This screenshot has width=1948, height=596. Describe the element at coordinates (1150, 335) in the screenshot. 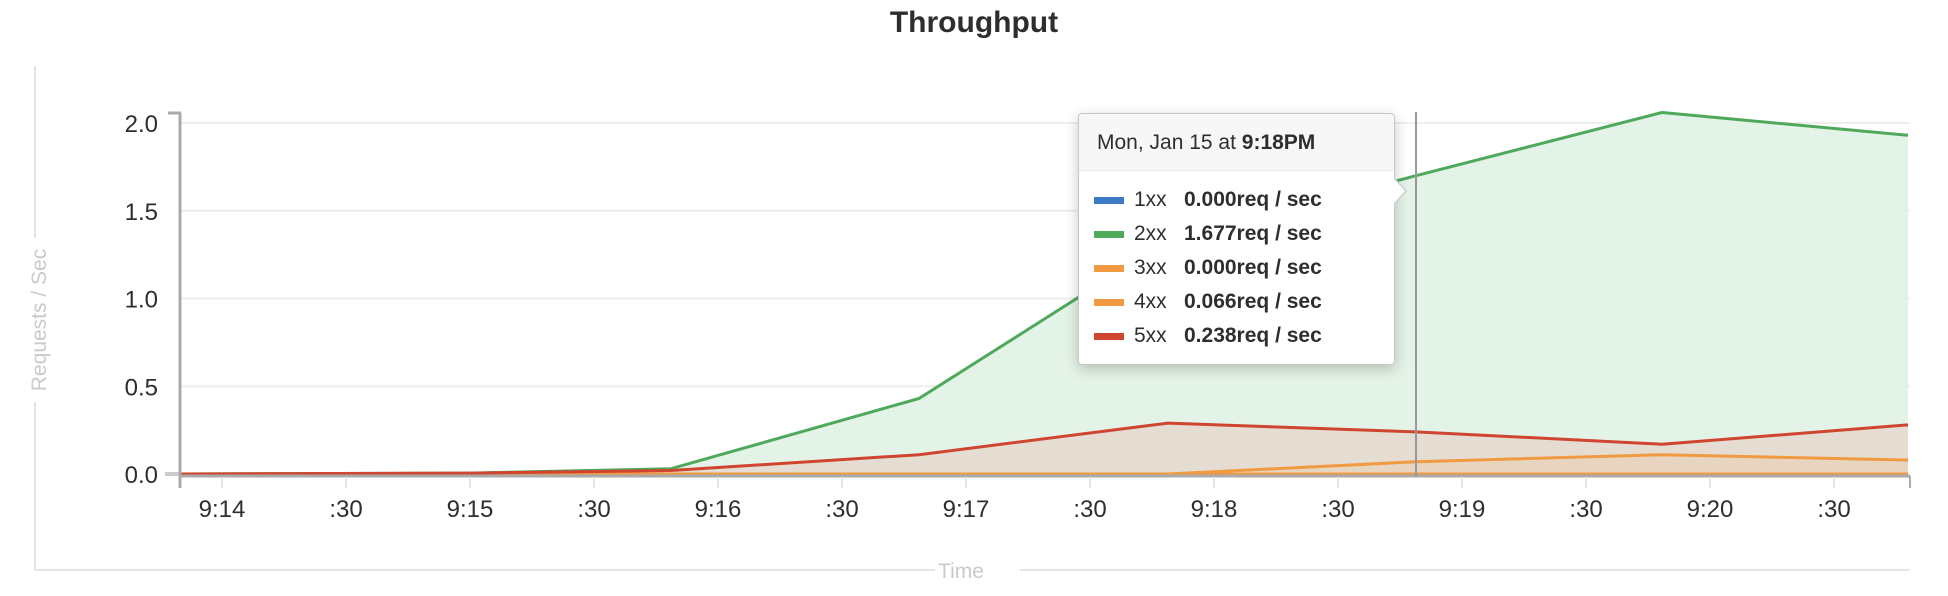

I see `tooltip-series-label: 5xx` at that location.